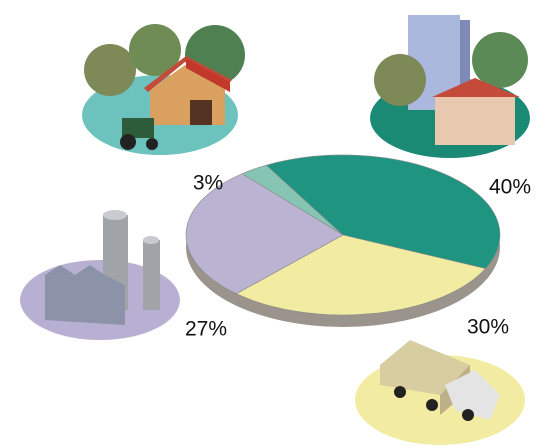 The height and width of the screenshot is (448, 550). What do you see at coordinates (163, 89) in the screenshot?
I see `farm-illustration` at bounding box center [163, 89].